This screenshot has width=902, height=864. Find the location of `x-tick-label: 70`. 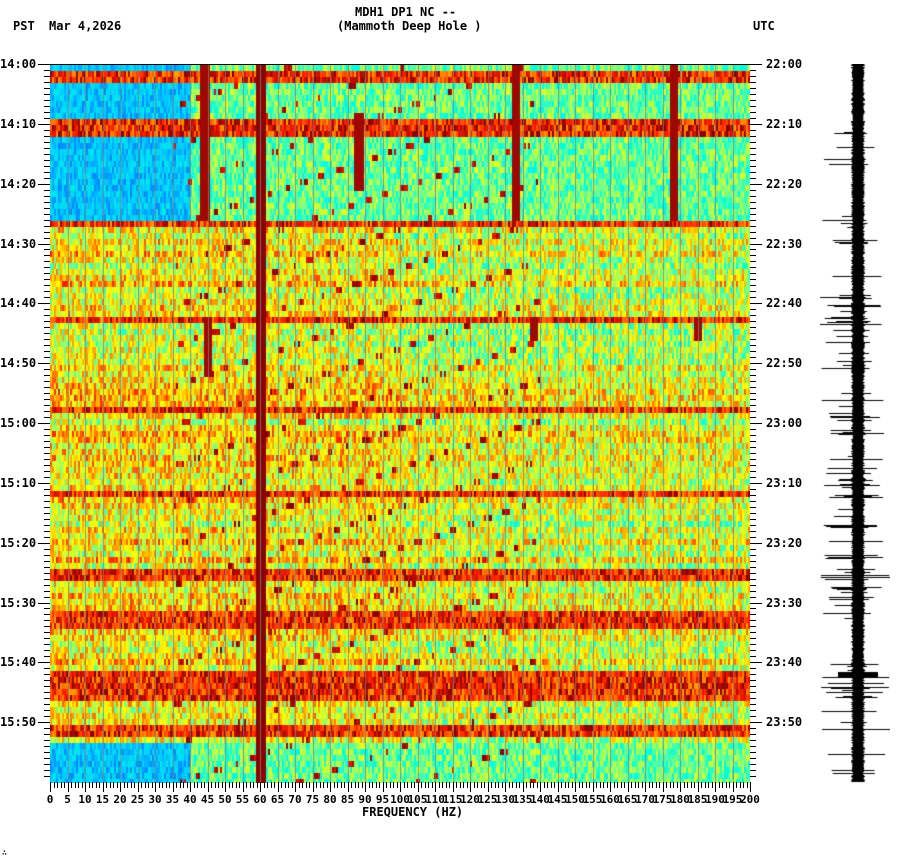

x-tick-label: 70 is located at coordinates (295, 799).